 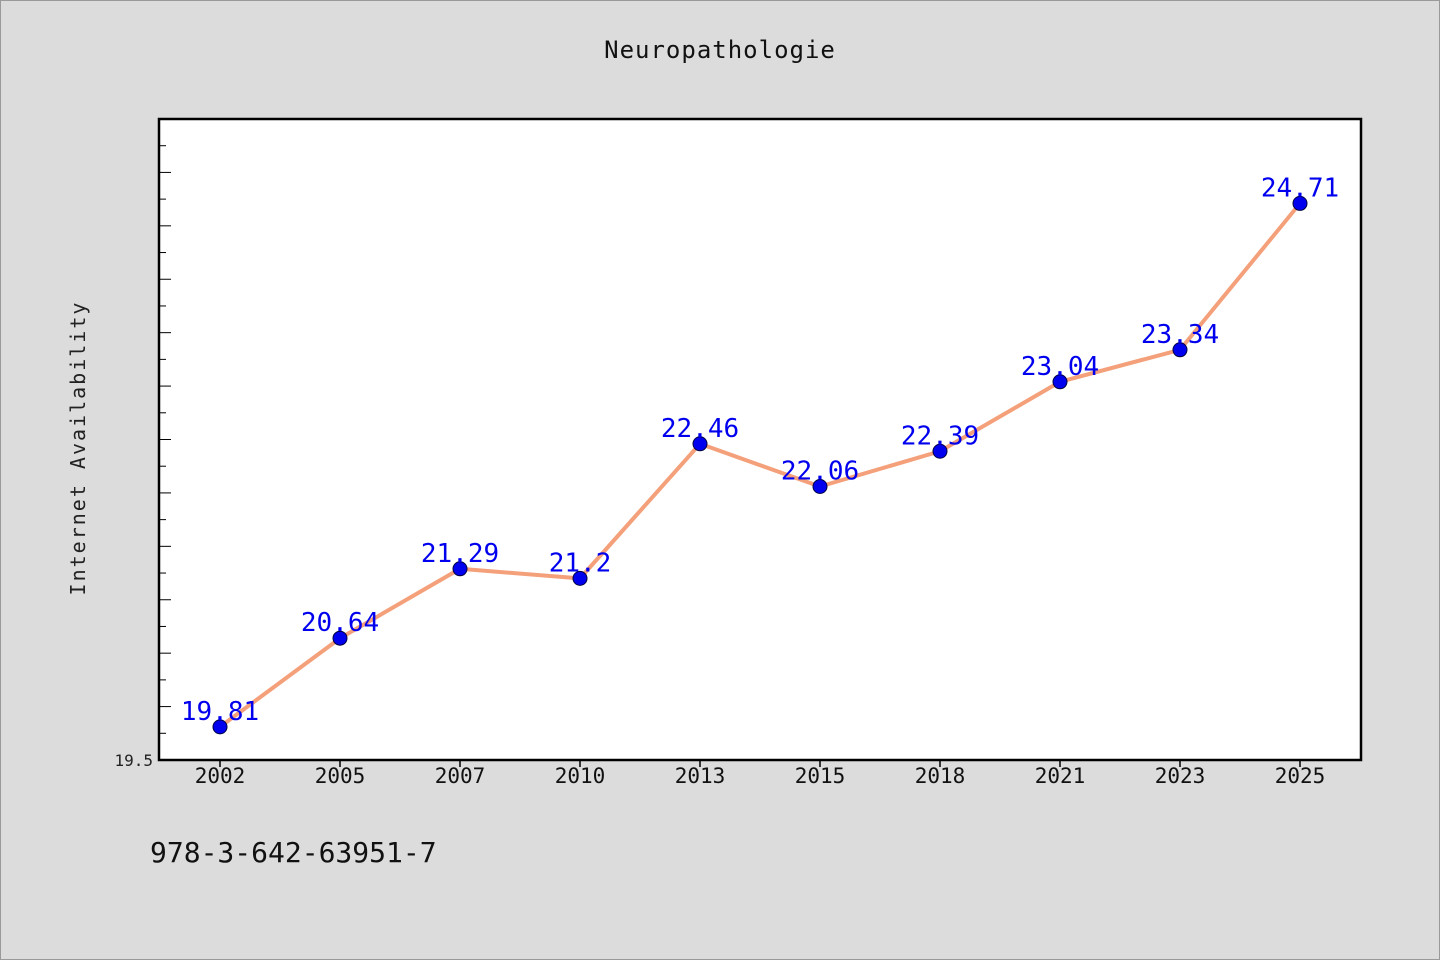 I want to click on x-tick-label: 2013, so click(x=700, y=776).